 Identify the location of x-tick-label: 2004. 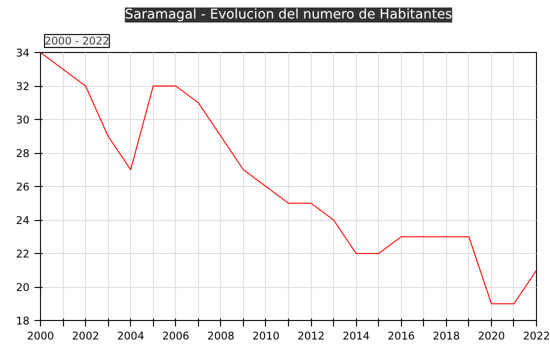
(130, 336).